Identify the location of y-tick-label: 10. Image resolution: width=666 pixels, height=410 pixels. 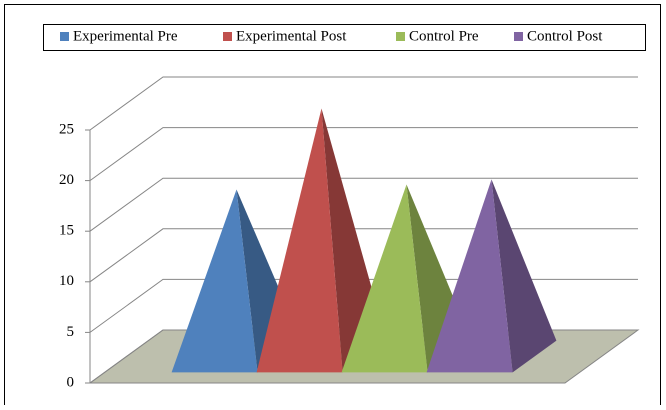
(66, 281).